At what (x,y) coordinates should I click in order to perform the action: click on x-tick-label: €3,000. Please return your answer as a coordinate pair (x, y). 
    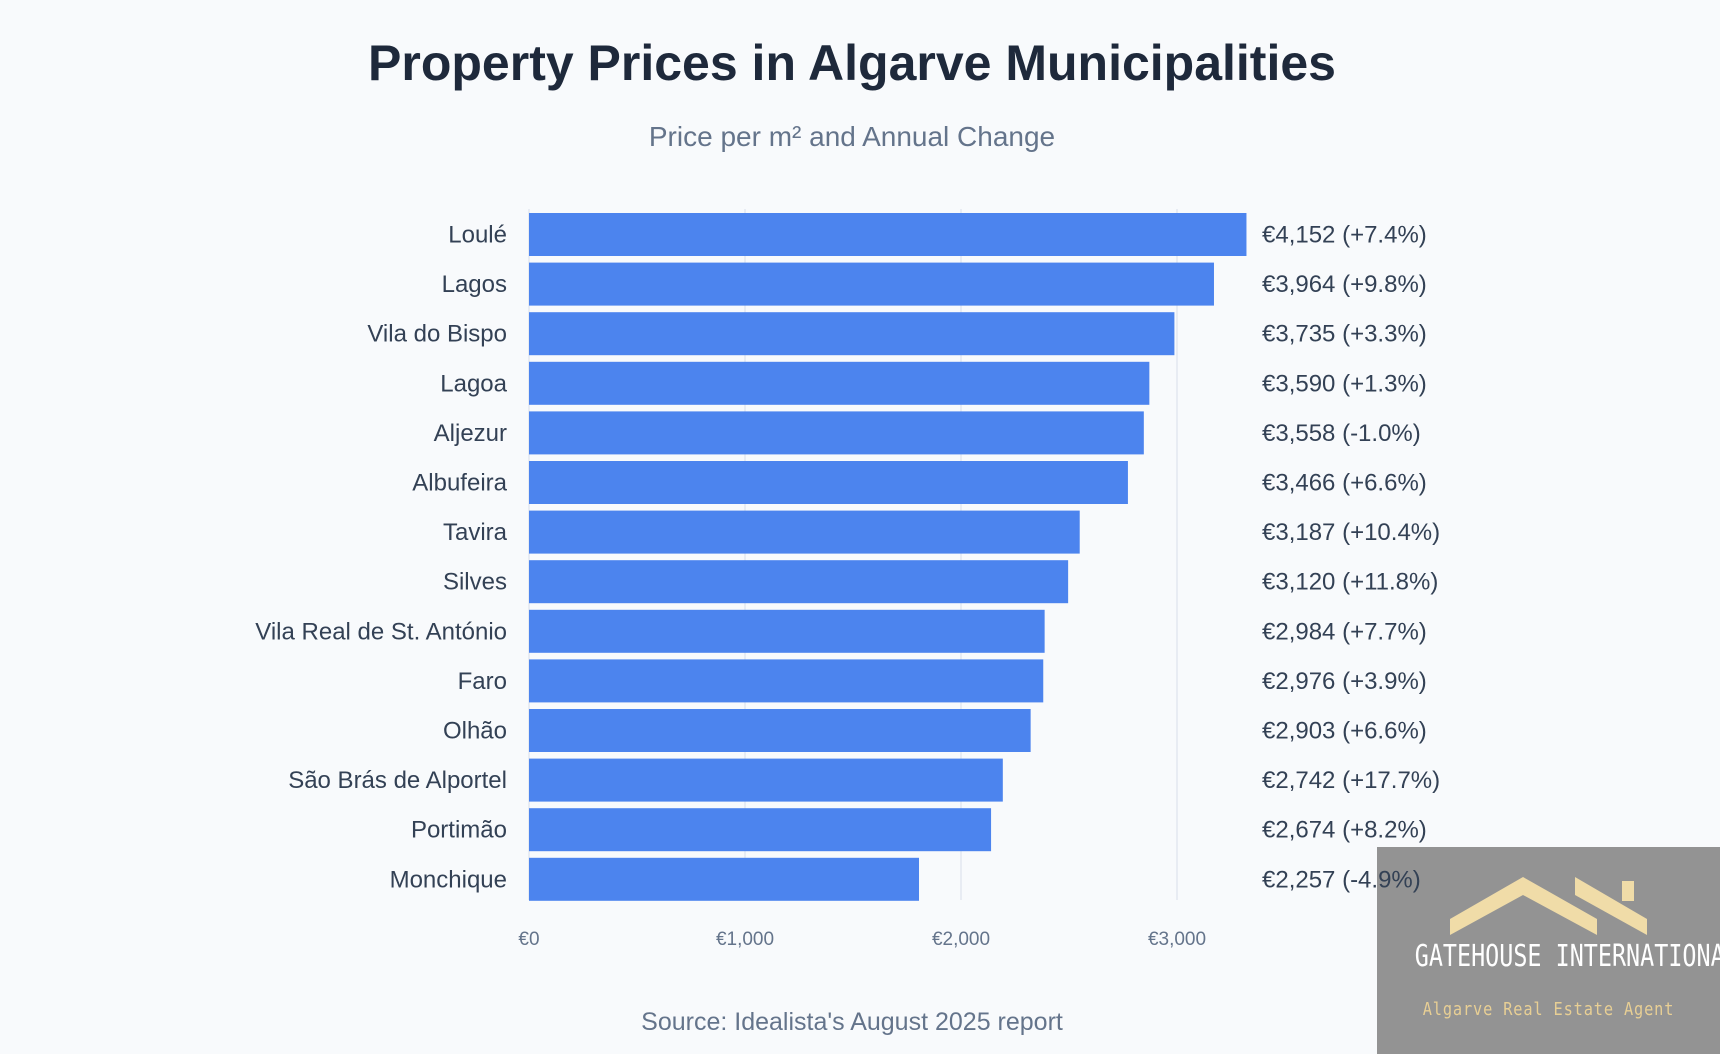
    Looking at the image, I should click on (1177, 939).